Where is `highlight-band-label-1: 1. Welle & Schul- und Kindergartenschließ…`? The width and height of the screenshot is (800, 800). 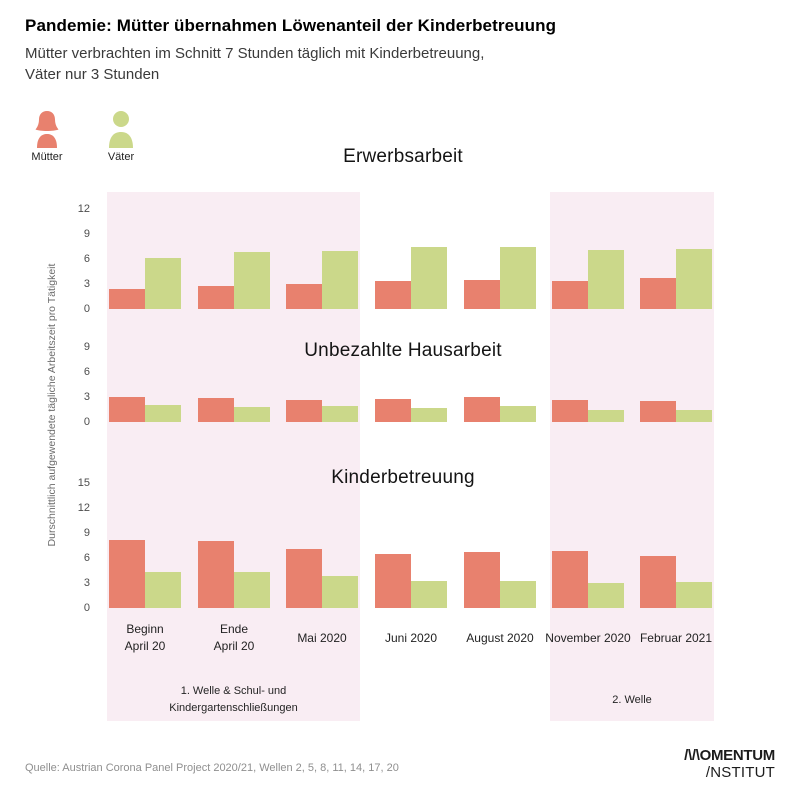
highlight-band-label-1: 1. Welle & Schul- und Kindergartenschließ… is located at coordinates (234, 700).